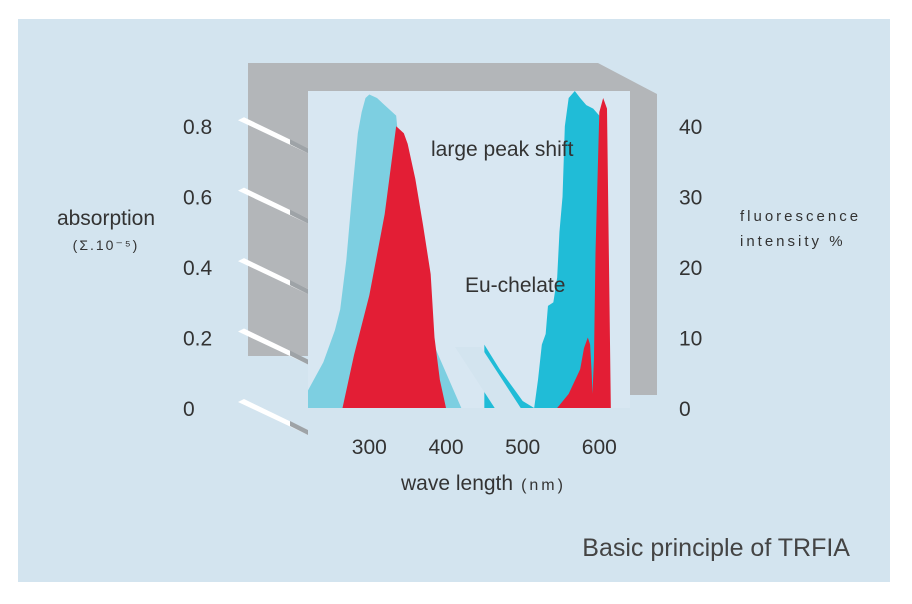 Image resolution: width=912 pixels, height=604 pixels. What do you see at coordinates (445, 447) in the screenshot?
I see `x-tick-label: 400` at bounding box center [445, 447].